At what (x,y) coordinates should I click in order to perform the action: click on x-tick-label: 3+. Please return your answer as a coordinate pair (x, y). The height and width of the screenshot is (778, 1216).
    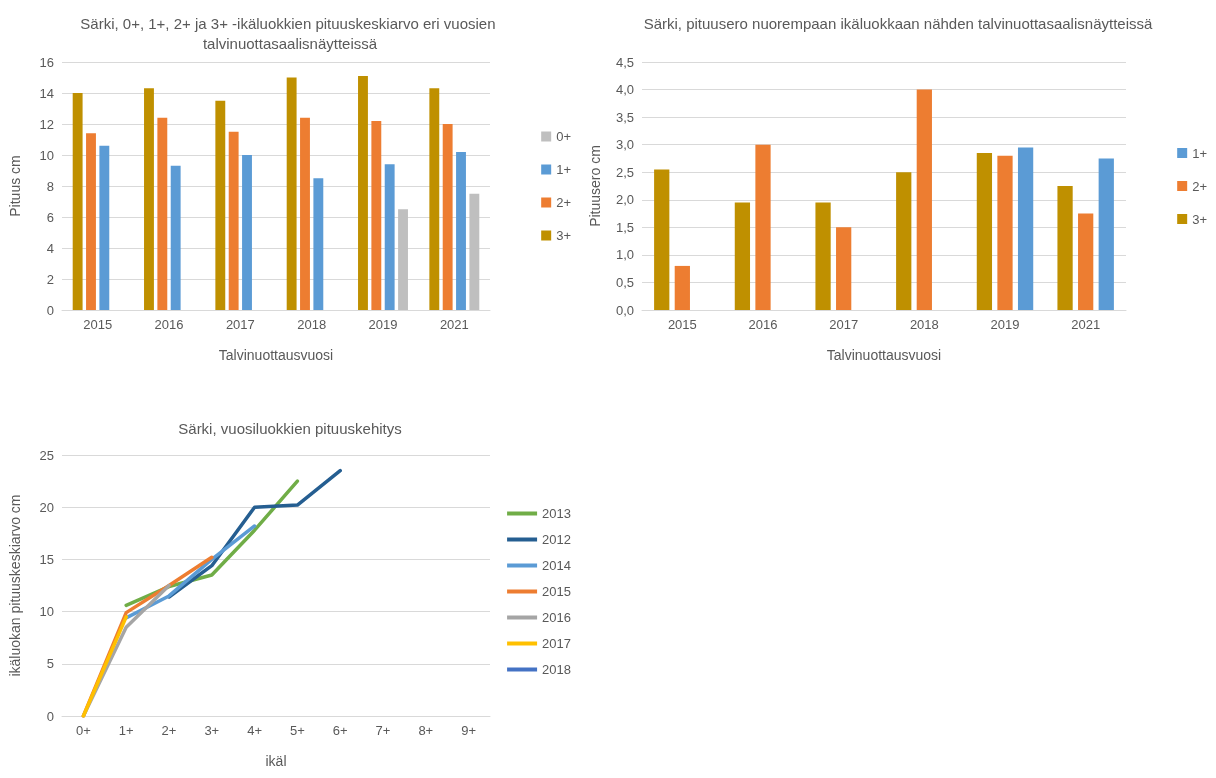
    Looking at the image, I should click on (212, 730).